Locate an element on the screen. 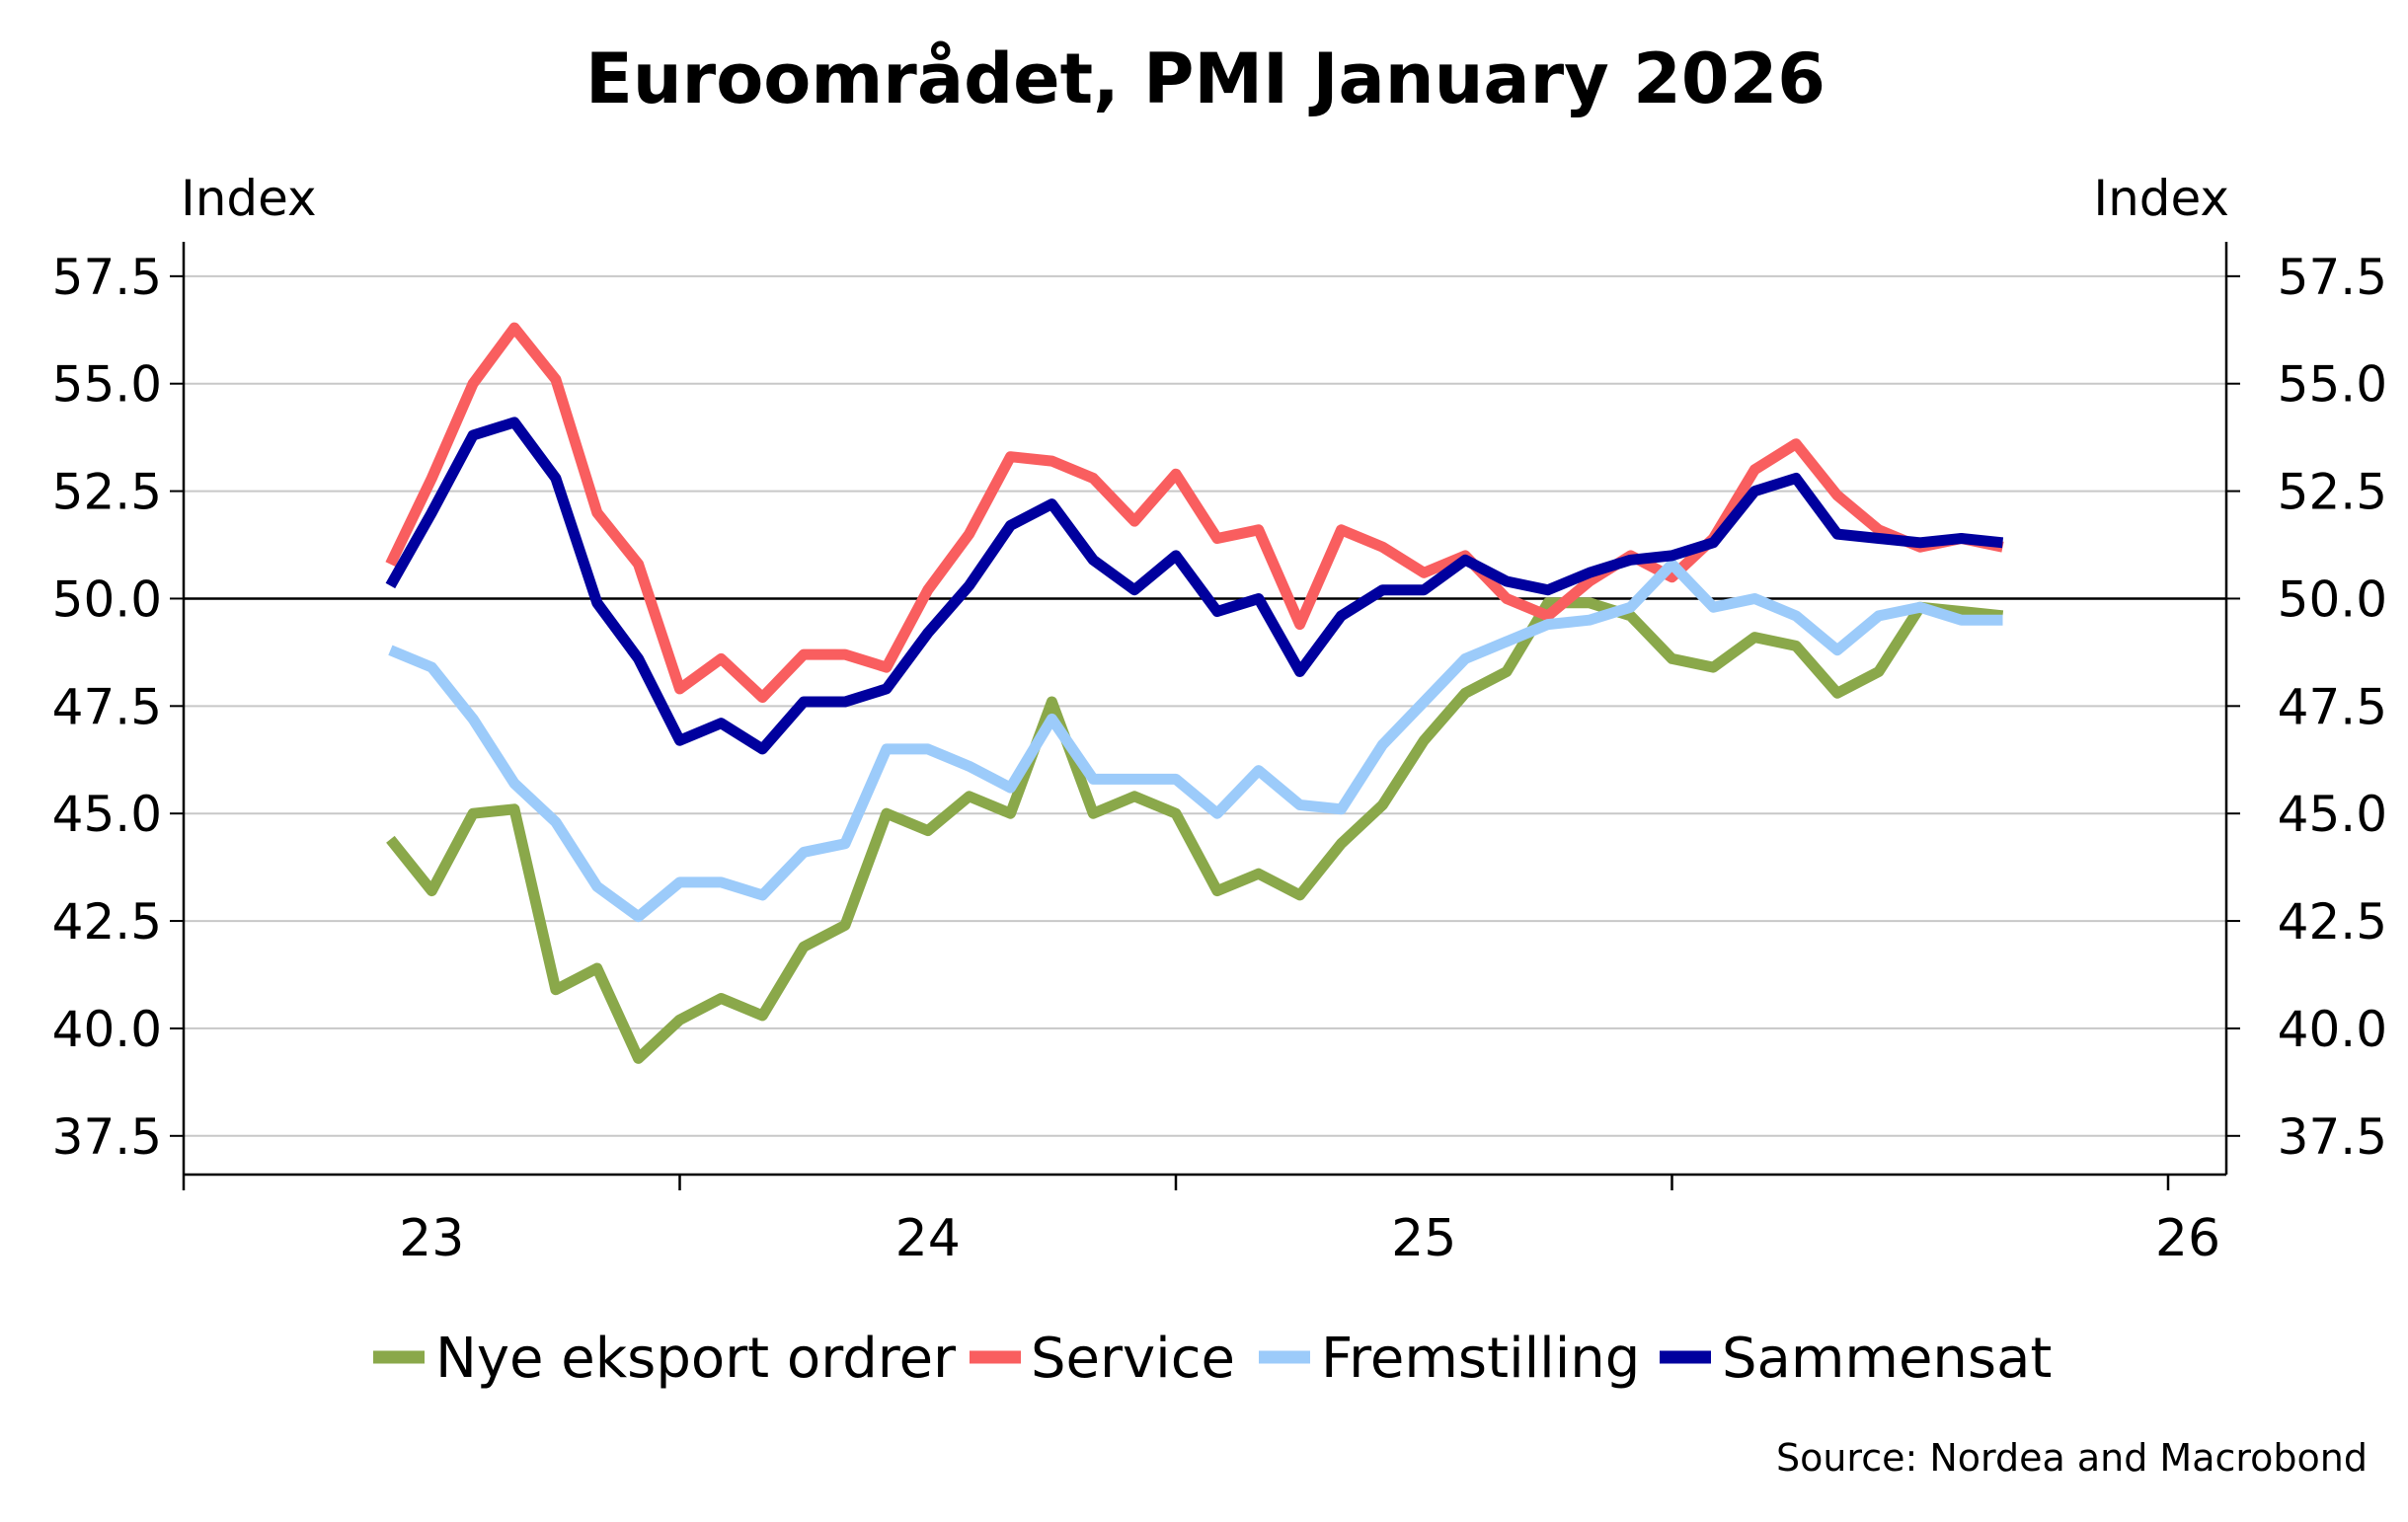 The height and width of the screenshot is (1522, 2408). y-axis-right-unit: Index is located at coordinates (2161, 198).